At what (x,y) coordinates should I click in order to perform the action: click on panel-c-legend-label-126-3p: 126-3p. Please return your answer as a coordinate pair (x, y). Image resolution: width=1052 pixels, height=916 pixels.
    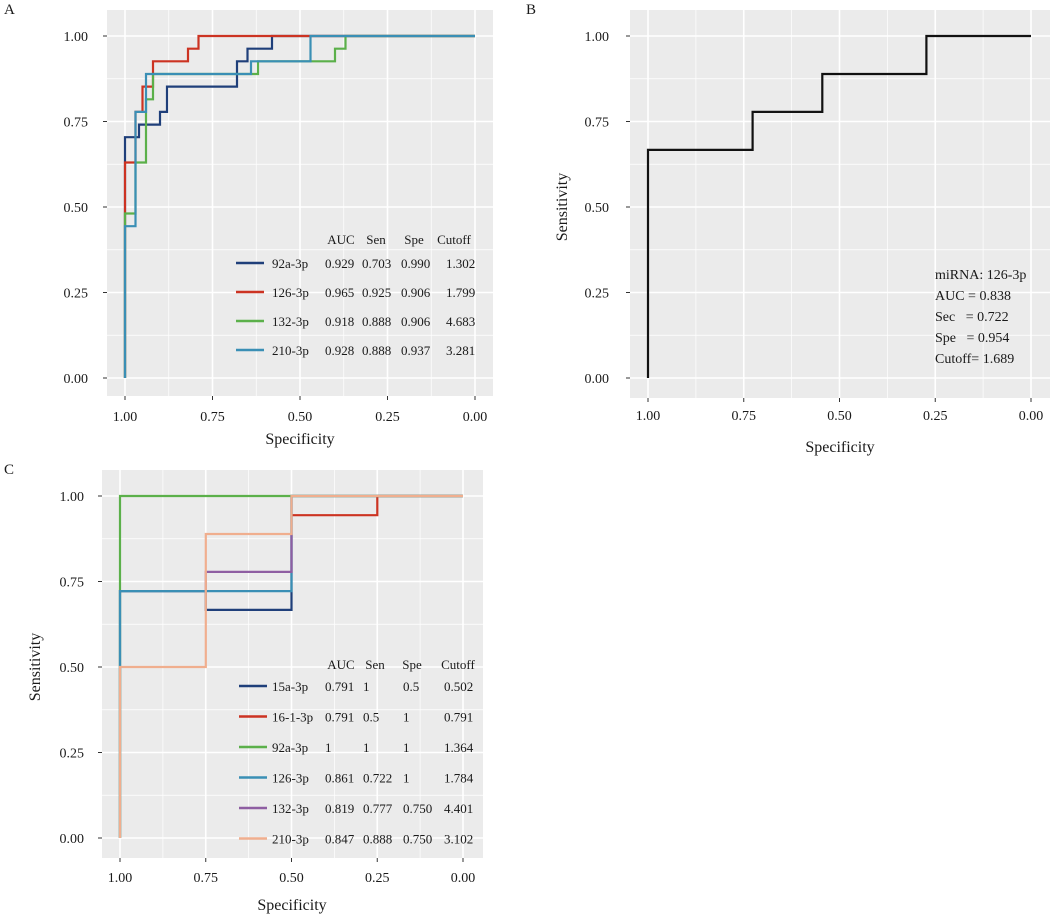
    Looking at the image, I should click on (290, 778).